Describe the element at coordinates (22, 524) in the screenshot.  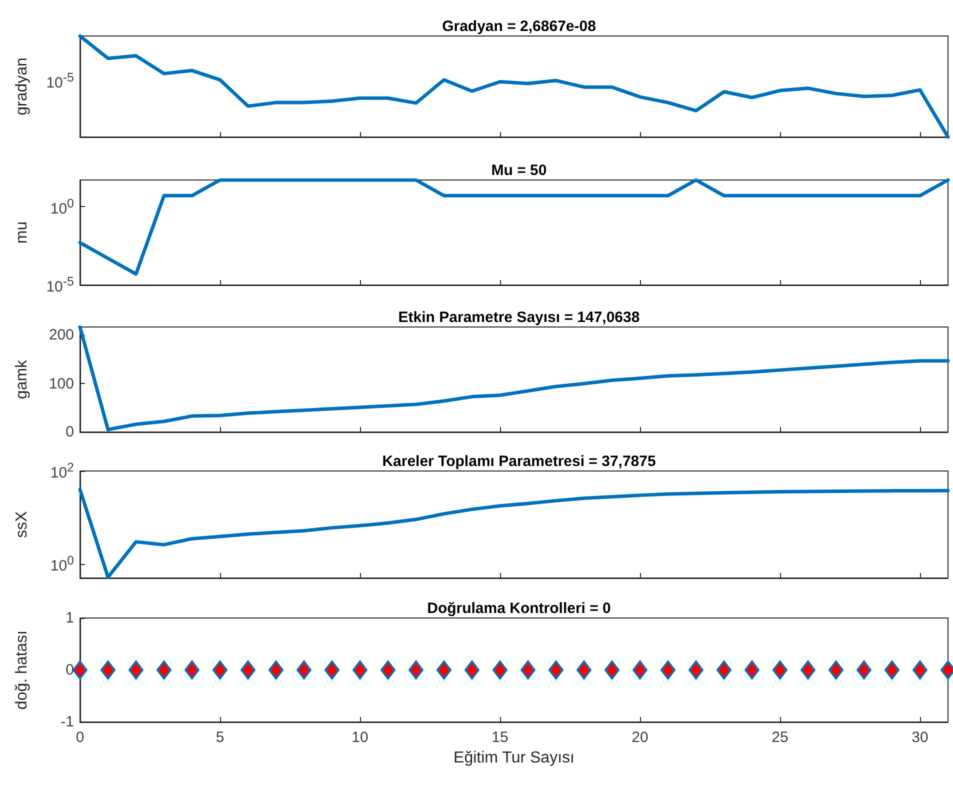
I see `y-axis-title: ssX` at that location.